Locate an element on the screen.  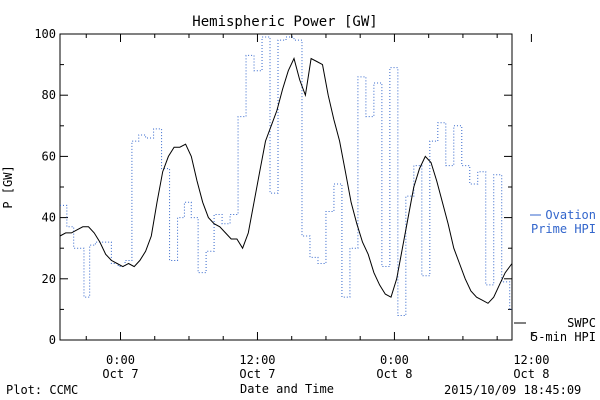
y-tick-label: 80 is located at coordinates (49, 95).